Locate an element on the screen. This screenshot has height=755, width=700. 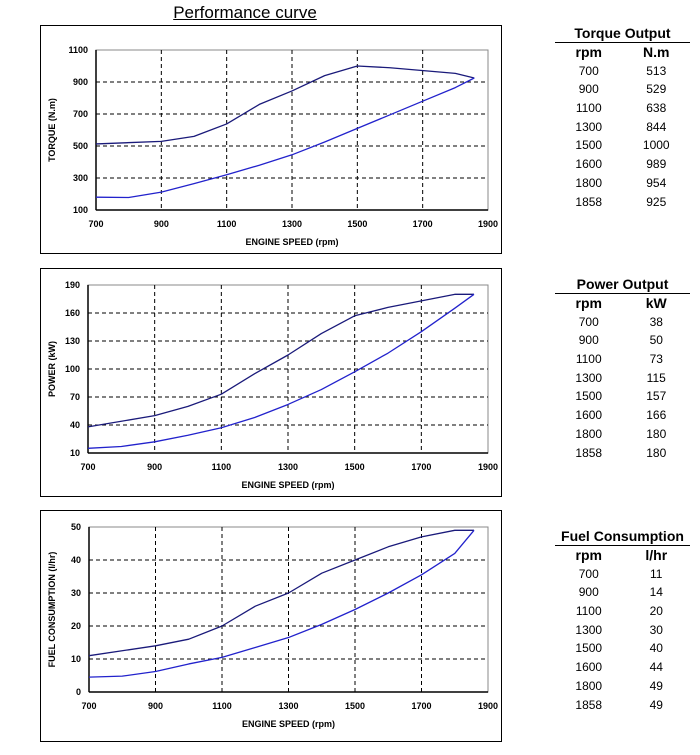
table-row: 700 513 is located at coordinates (622, 71).